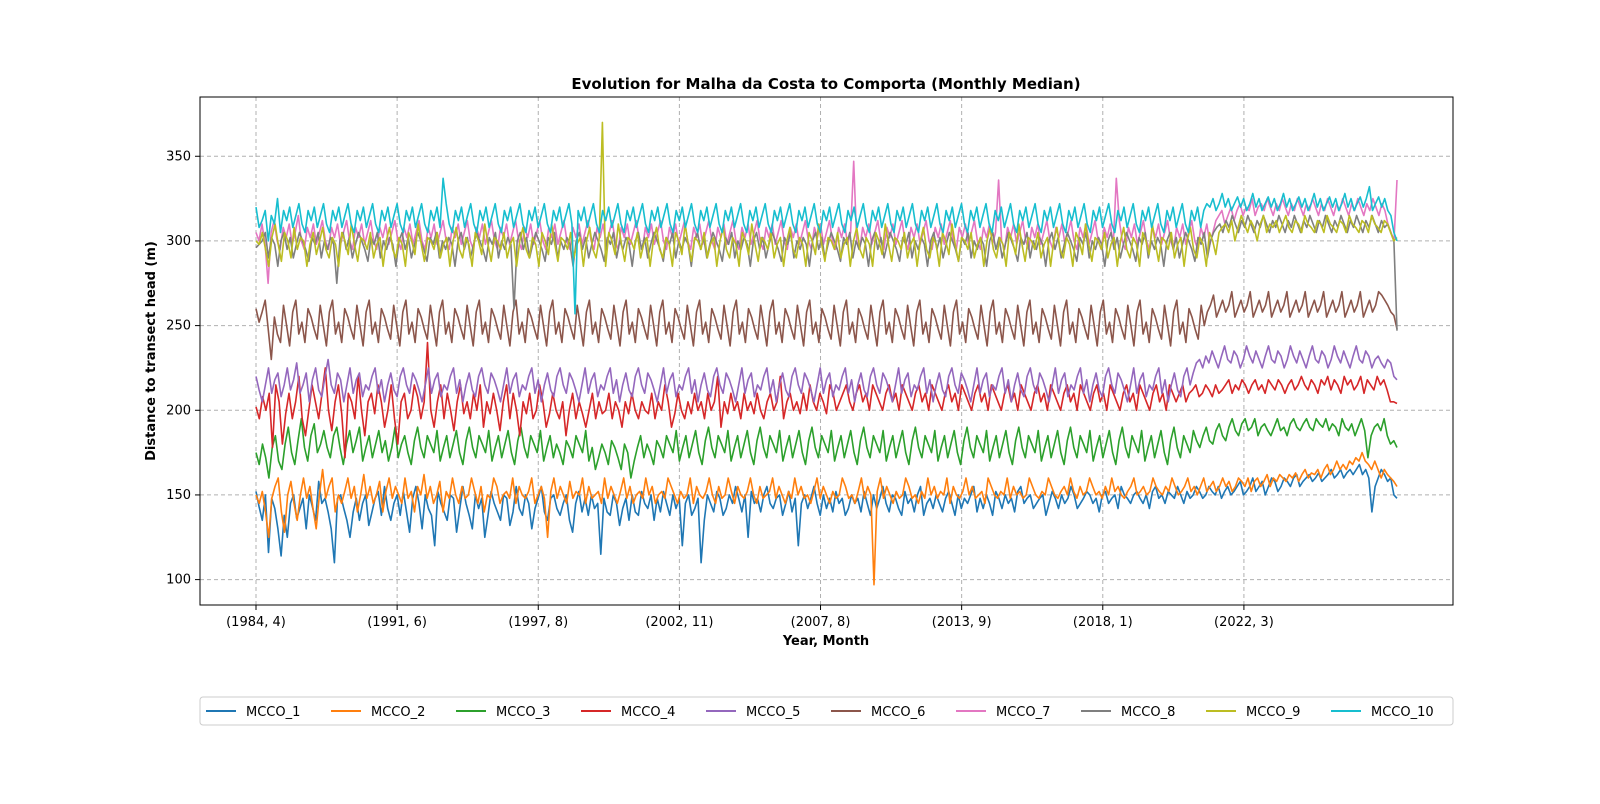 The image size is (1600, 804). Describe the element at coordinates (898, 712) in the screenshot. I see `legend-label: MCCO_6` at that location.